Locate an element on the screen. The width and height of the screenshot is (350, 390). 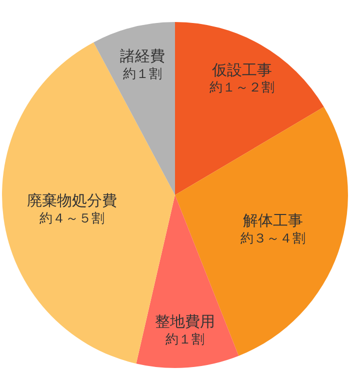
slice-label: 整地費用 is located at coordinates (185, 321).